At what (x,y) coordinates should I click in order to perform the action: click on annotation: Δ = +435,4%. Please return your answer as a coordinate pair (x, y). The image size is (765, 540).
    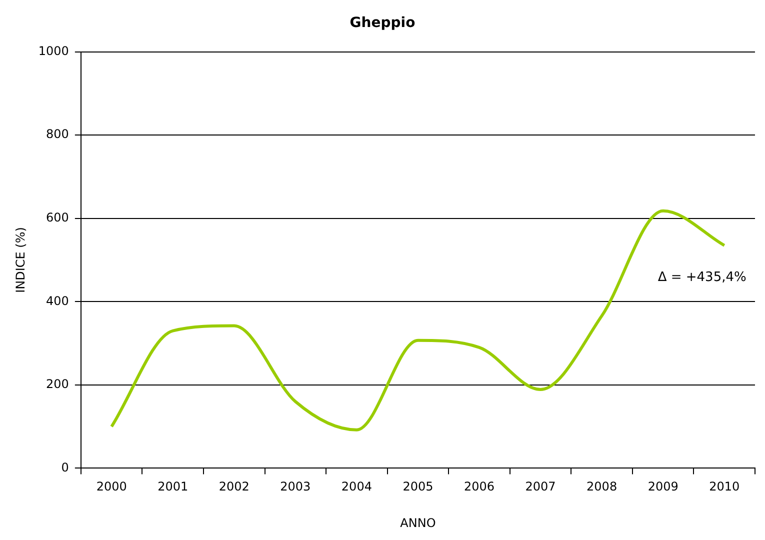
    Looking at the image, I should click on (702, 277).